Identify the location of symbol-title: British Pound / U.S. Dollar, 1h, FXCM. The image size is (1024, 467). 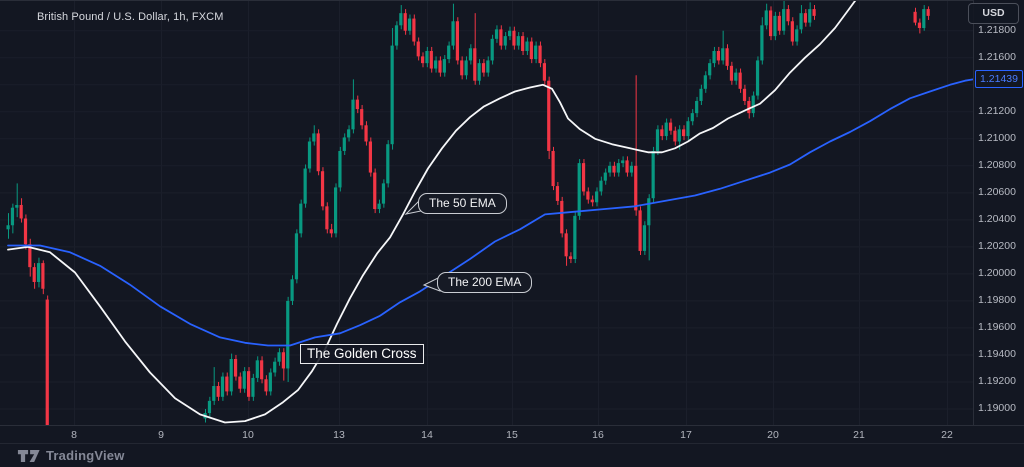
(130, 17).